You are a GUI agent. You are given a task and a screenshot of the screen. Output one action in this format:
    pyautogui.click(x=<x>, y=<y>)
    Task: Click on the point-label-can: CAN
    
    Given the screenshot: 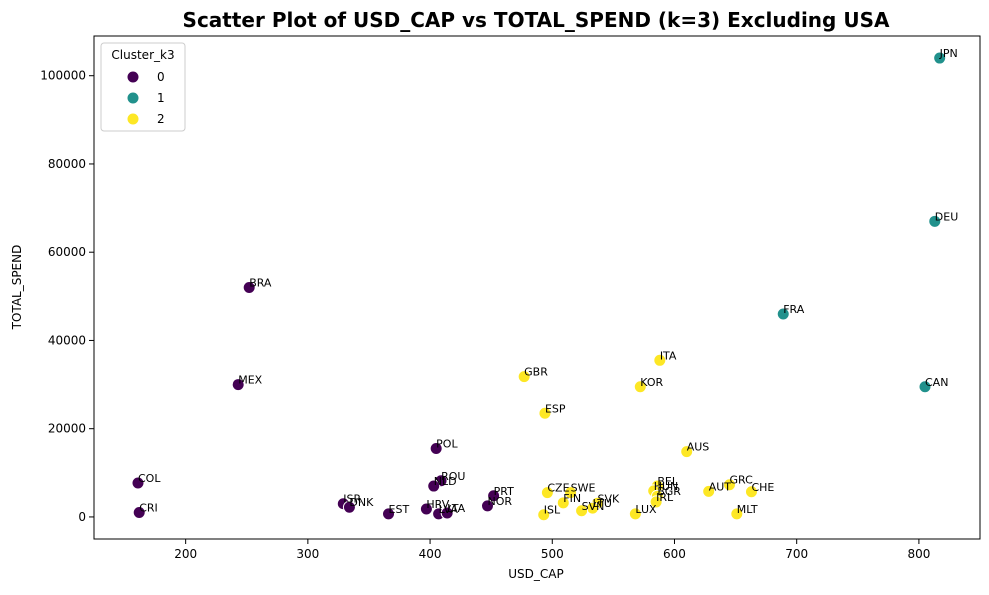 What is the action you would take?
    pyautogui.click(x=936, y=382)
    